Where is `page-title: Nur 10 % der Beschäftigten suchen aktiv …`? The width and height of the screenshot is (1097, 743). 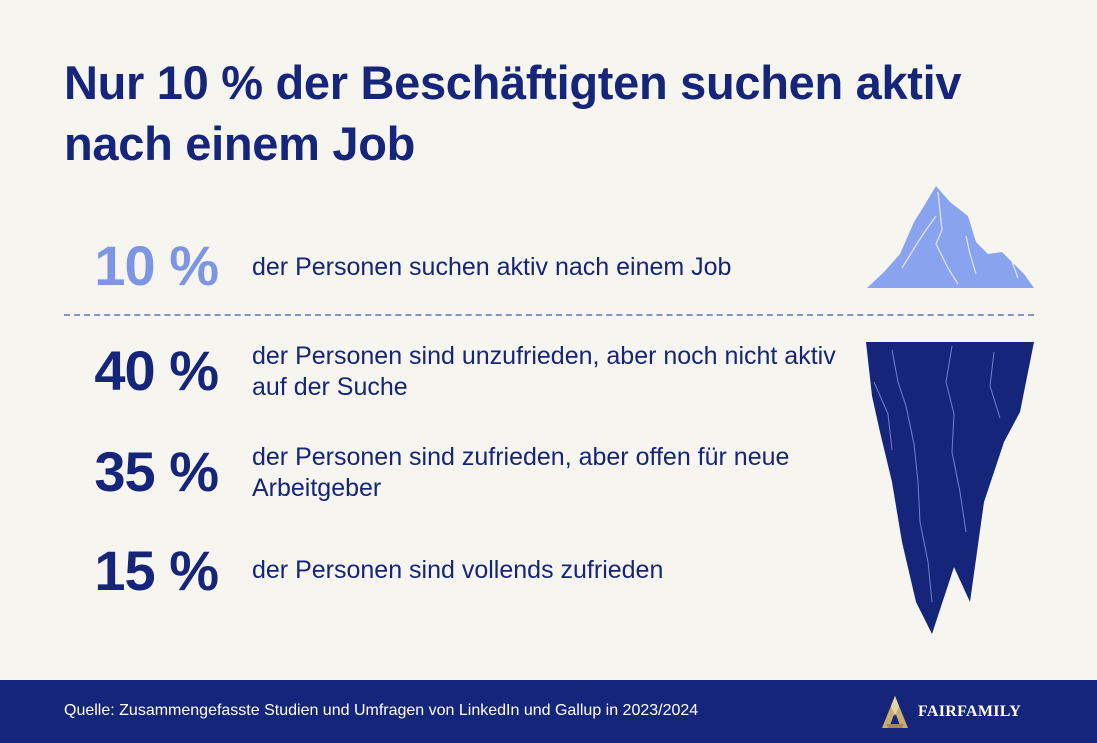
page-title: Nur 10 % der Beschäftigten suchen aktiv … is located at coordinates (513, 113).